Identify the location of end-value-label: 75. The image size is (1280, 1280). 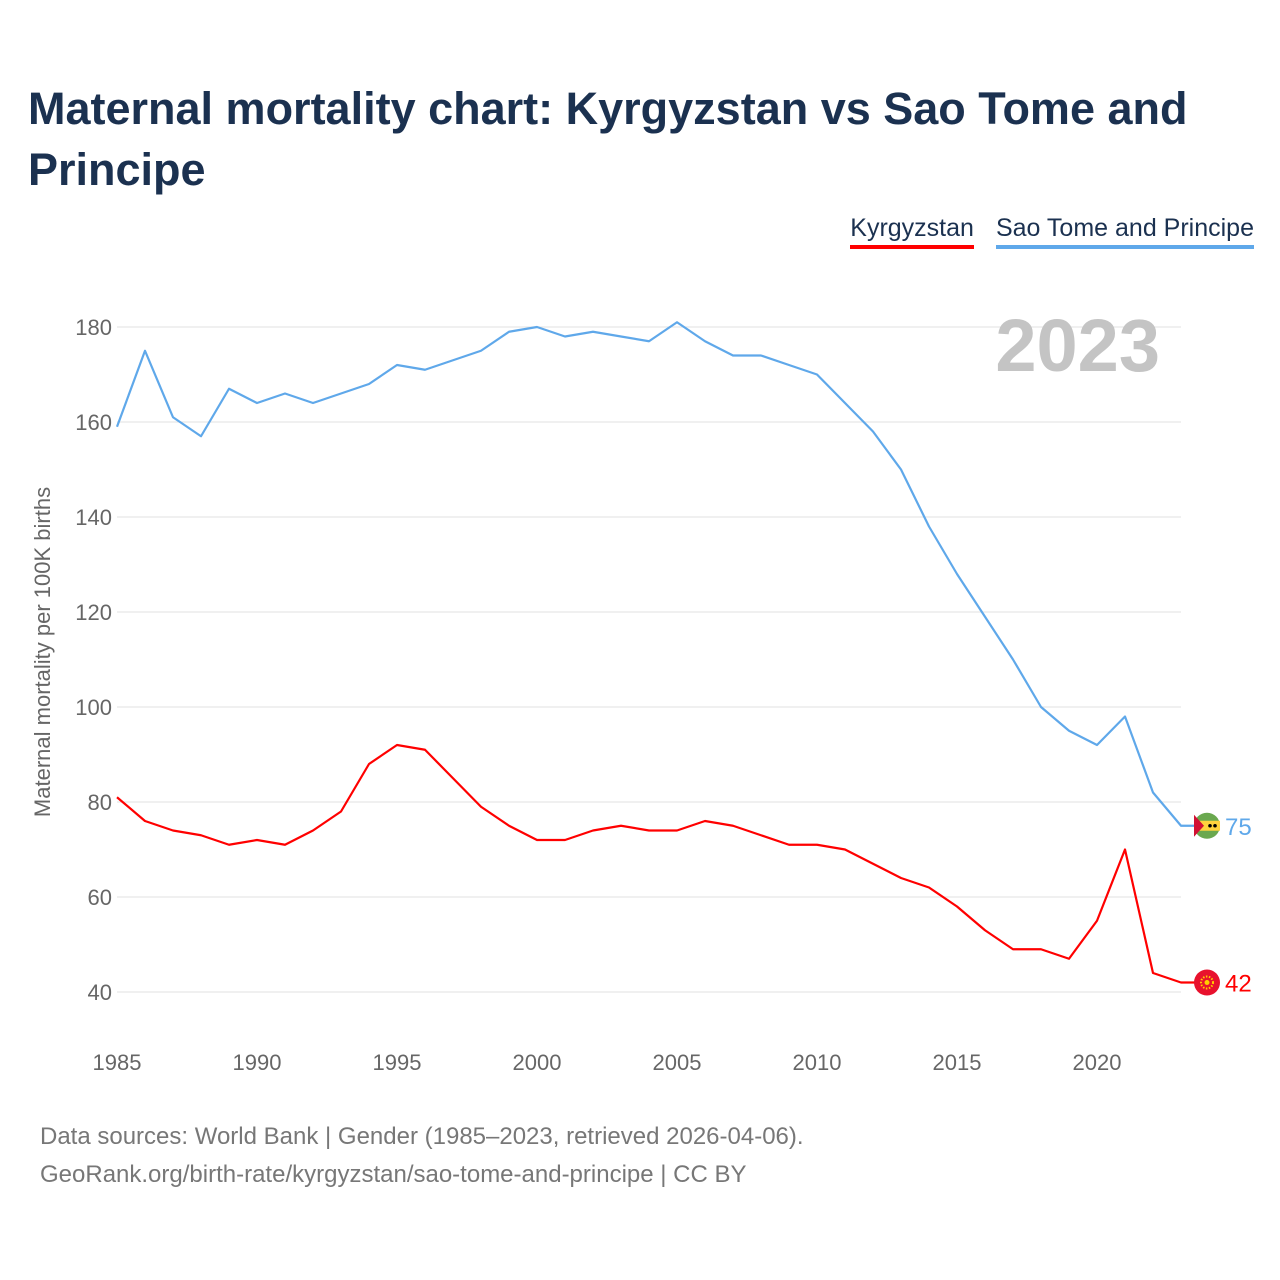
(1238, 827).